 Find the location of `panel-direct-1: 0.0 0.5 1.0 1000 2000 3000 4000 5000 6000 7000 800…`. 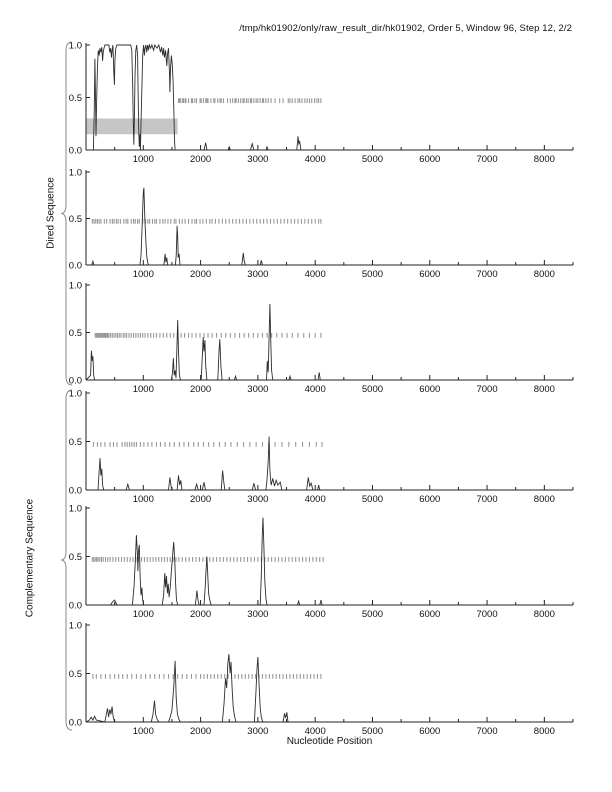

panel-direct-1: 0.0 0.5 1.0 1000 2000 3000 4000 5000 6000 7000 800… is located at coordinates (321, 103).